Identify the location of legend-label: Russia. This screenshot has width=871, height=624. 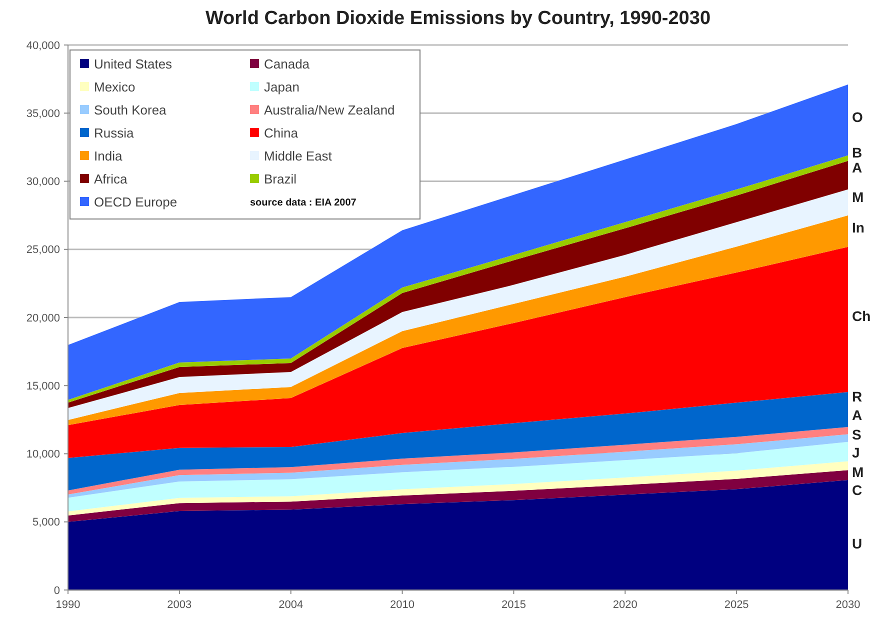
(114, 133).